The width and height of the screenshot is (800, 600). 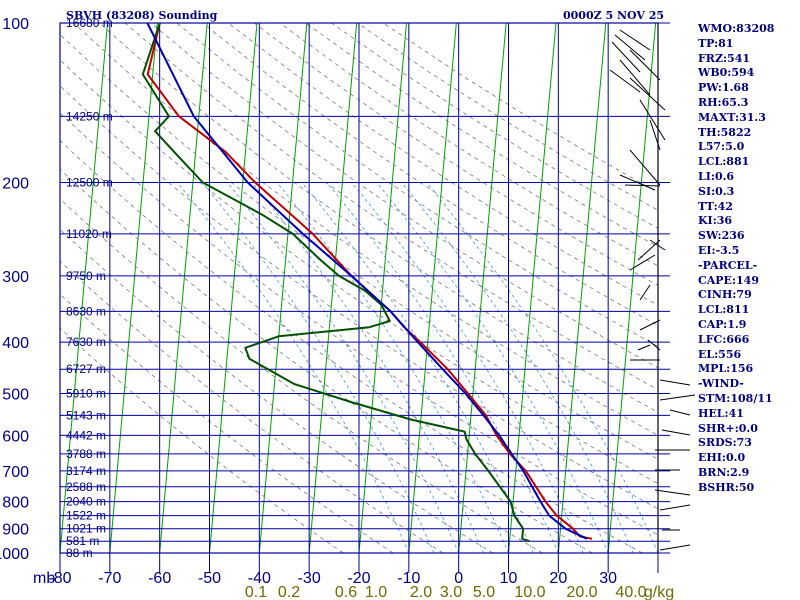 I want to click on height-label: 1522 m, so click(x=86, y=516).